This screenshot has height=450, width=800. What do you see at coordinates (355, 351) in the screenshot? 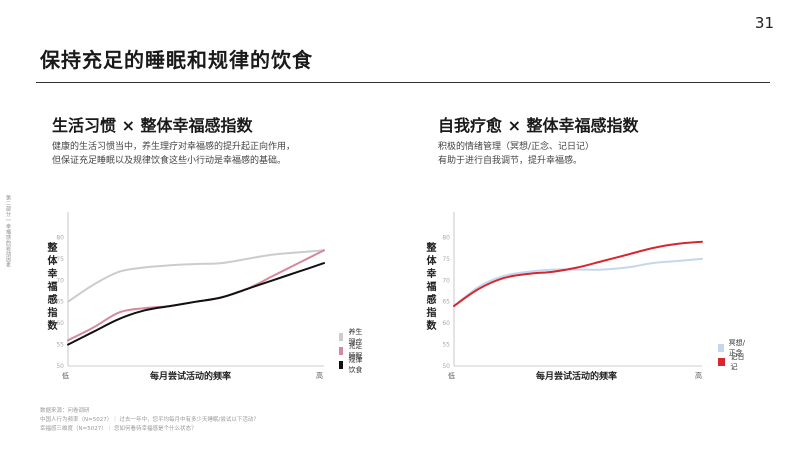
I see `legend-label: 充足睡眠` at bounding box center [355, 351].